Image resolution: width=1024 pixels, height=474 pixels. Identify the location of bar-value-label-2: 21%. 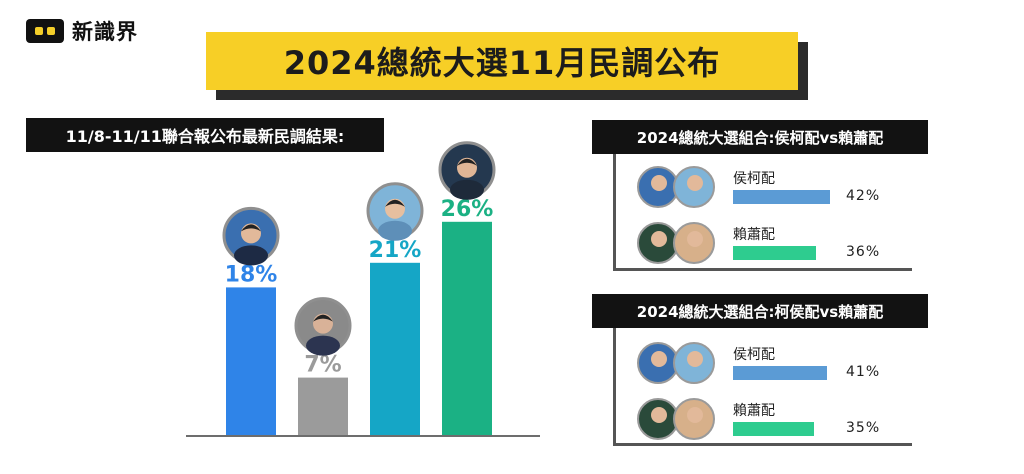
(395, 250).